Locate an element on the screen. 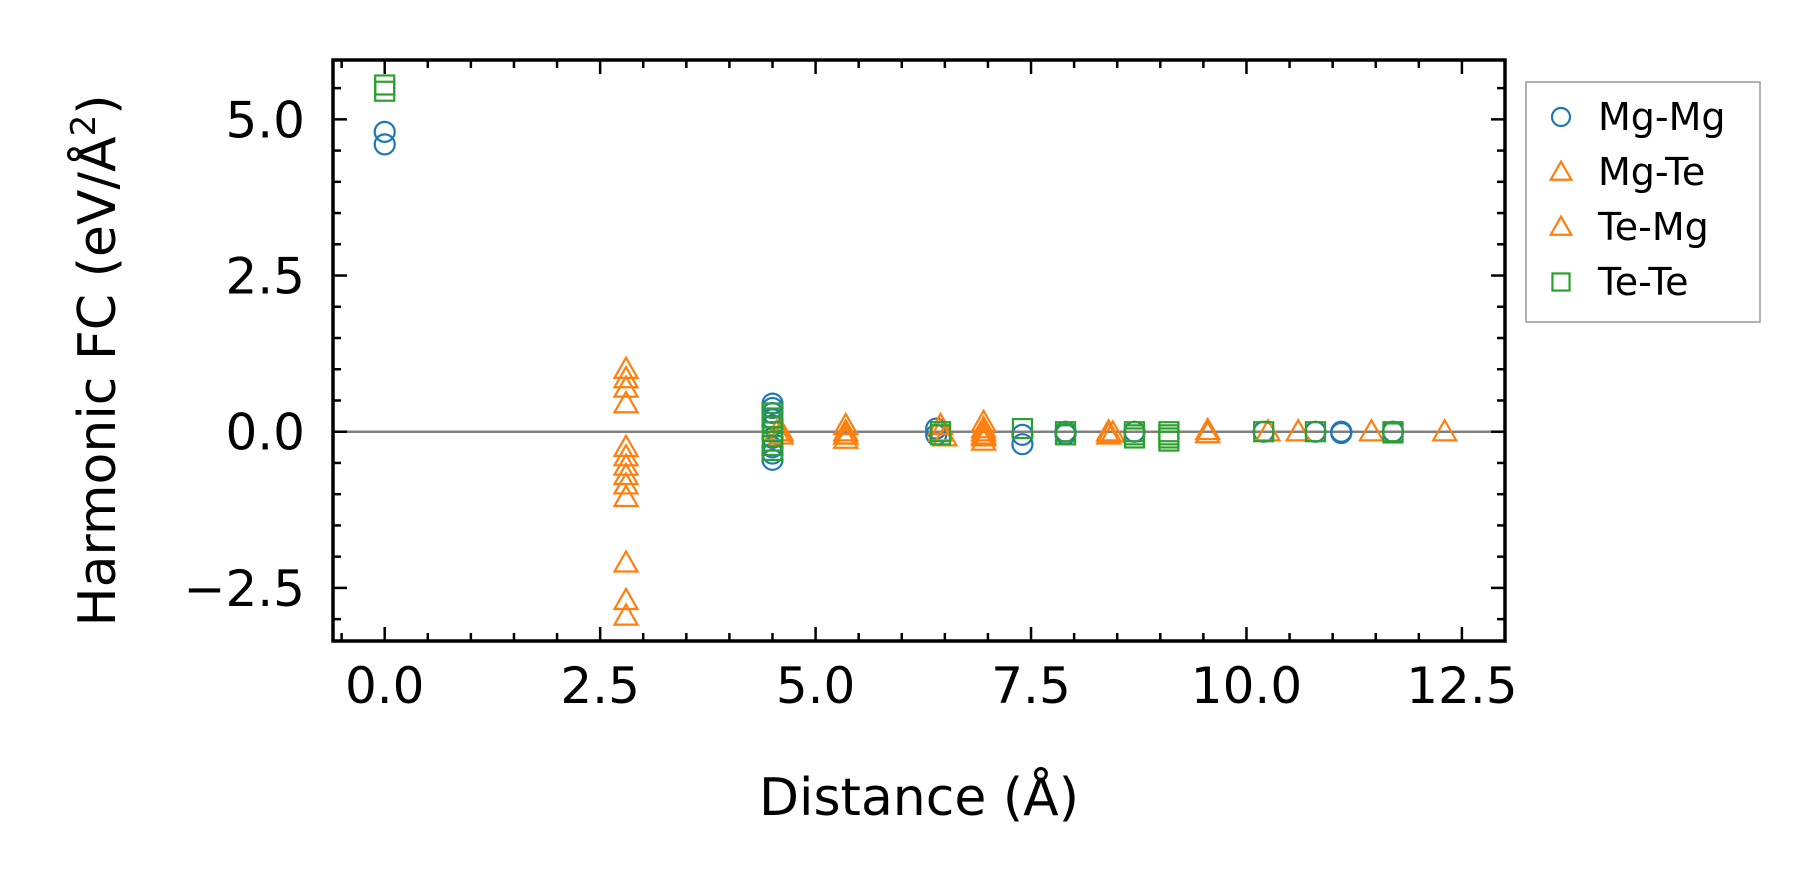  legend-item: Mg-Mg is located at coordinates (1638, 117).